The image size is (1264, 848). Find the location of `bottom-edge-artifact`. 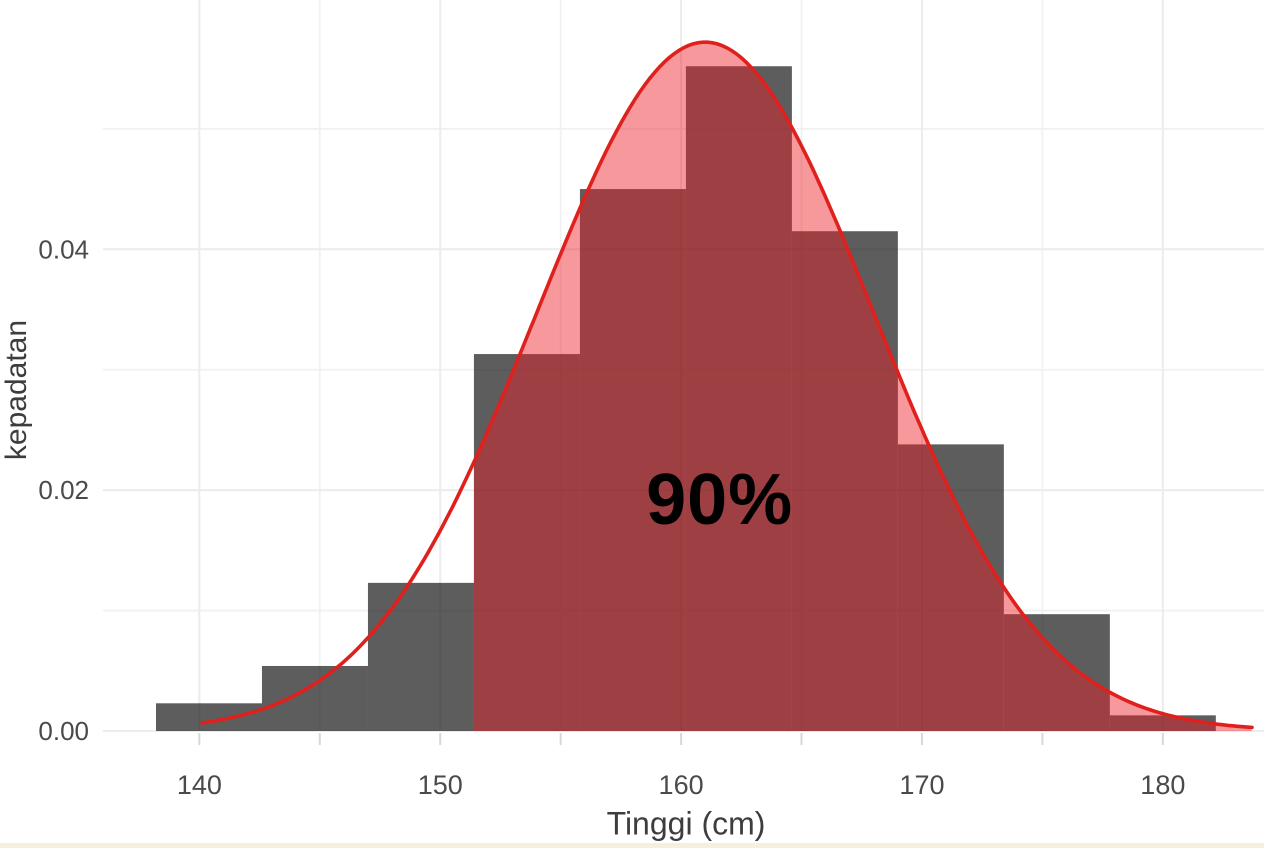

bottom-edge-artifact is located at coordinates (632, 845).